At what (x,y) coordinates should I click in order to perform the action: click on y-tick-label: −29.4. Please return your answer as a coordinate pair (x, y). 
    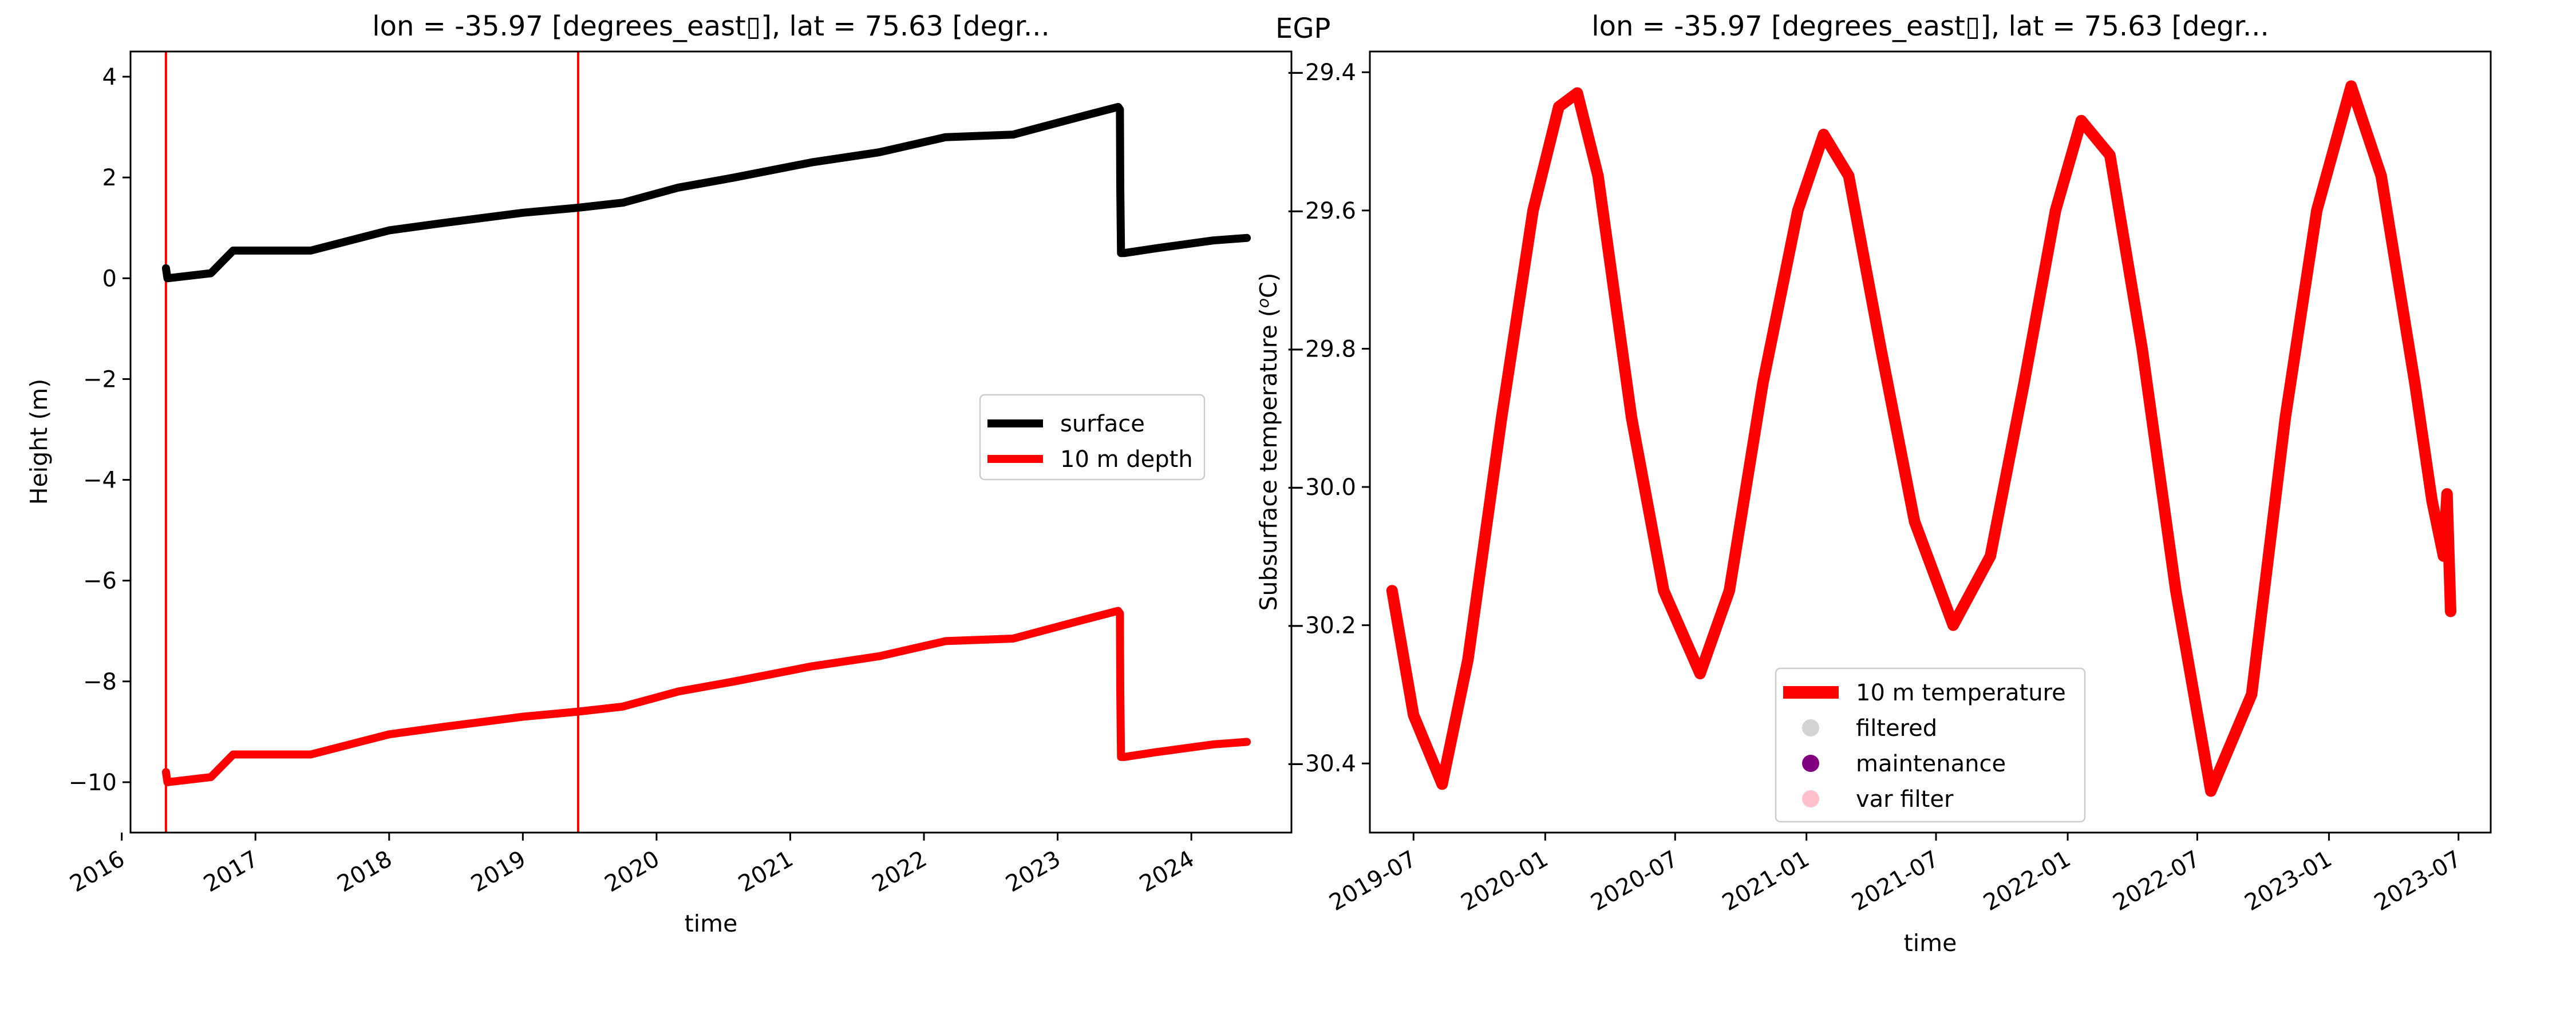
    Looking at the image, I should click on (1321, 73).